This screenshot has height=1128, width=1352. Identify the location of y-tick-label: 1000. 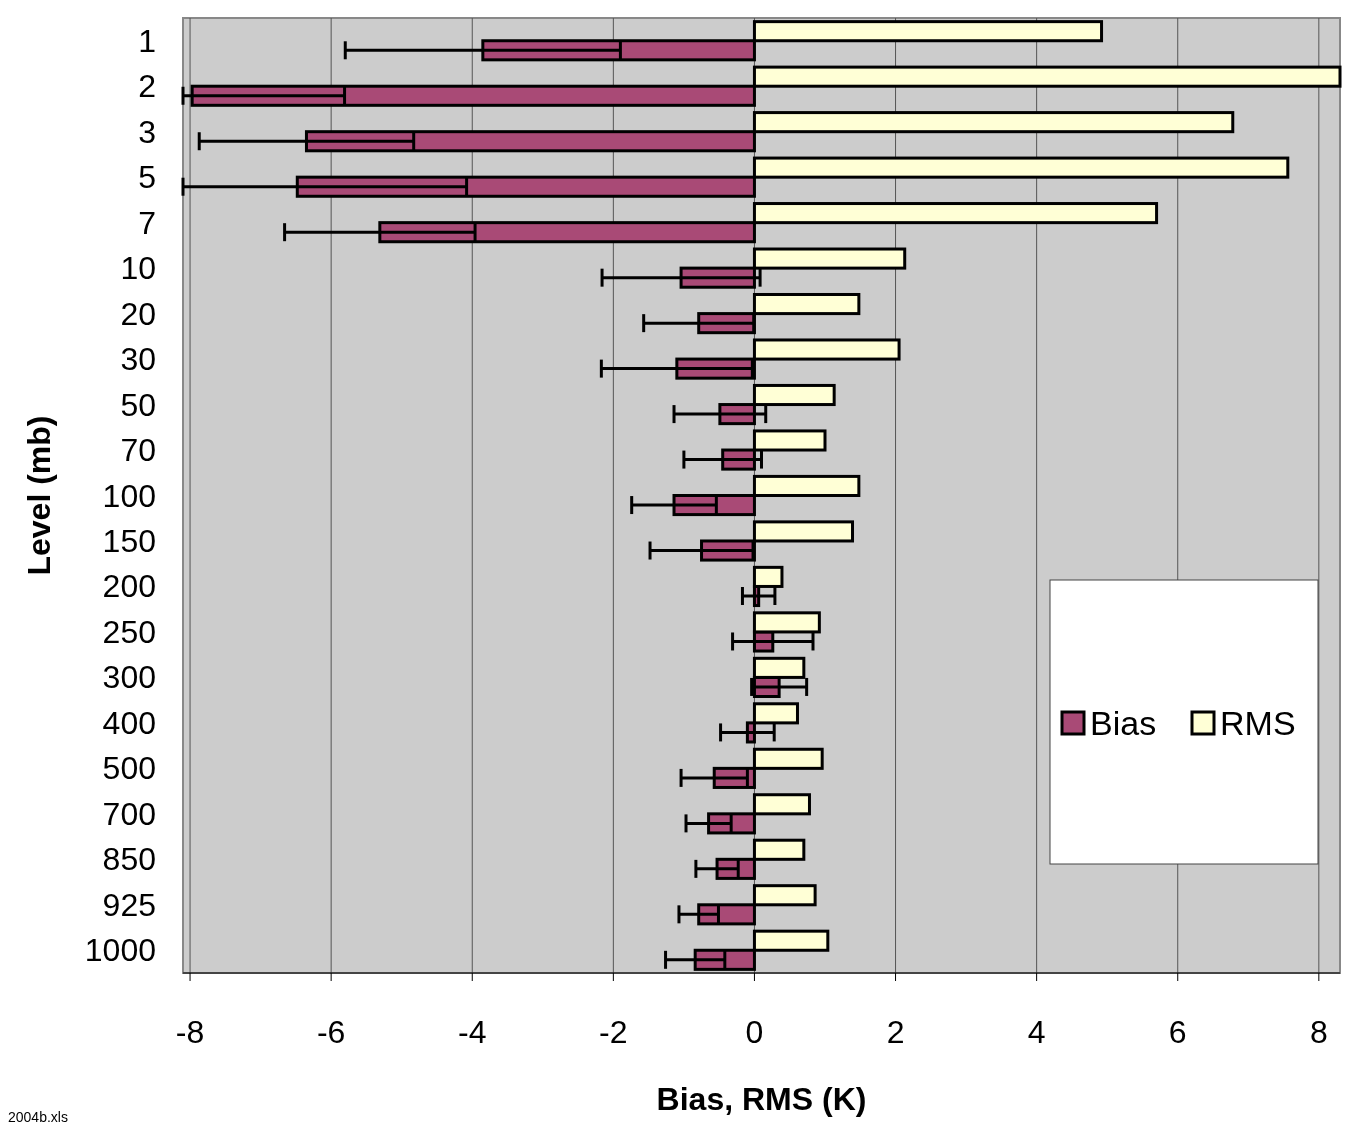
(120, 950).